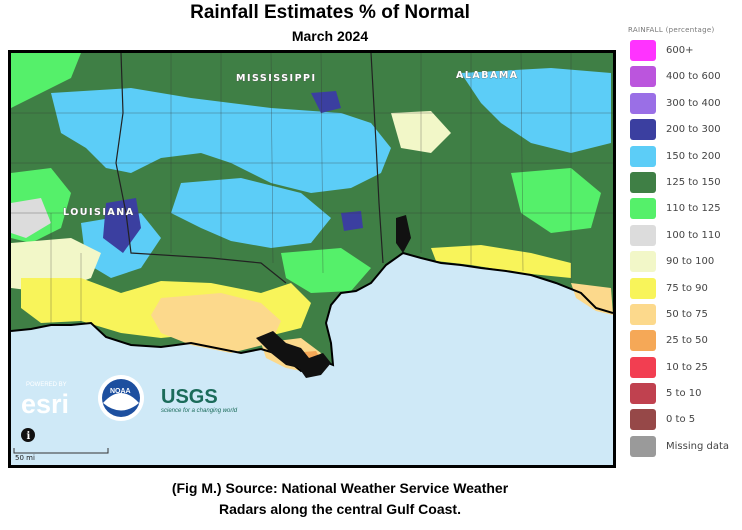  Describe the element at coordinates (693, 209) in the screenshot. I see `legend-label: 110 to 125` at that location.